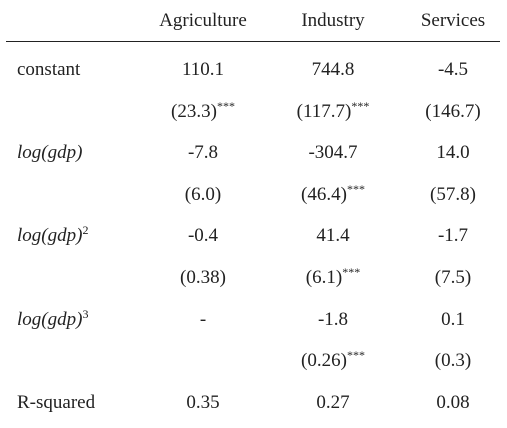 The height and width of the screenshot is (428, 507). I want to click on table-cell: (6.1)***, so click(333, 277).